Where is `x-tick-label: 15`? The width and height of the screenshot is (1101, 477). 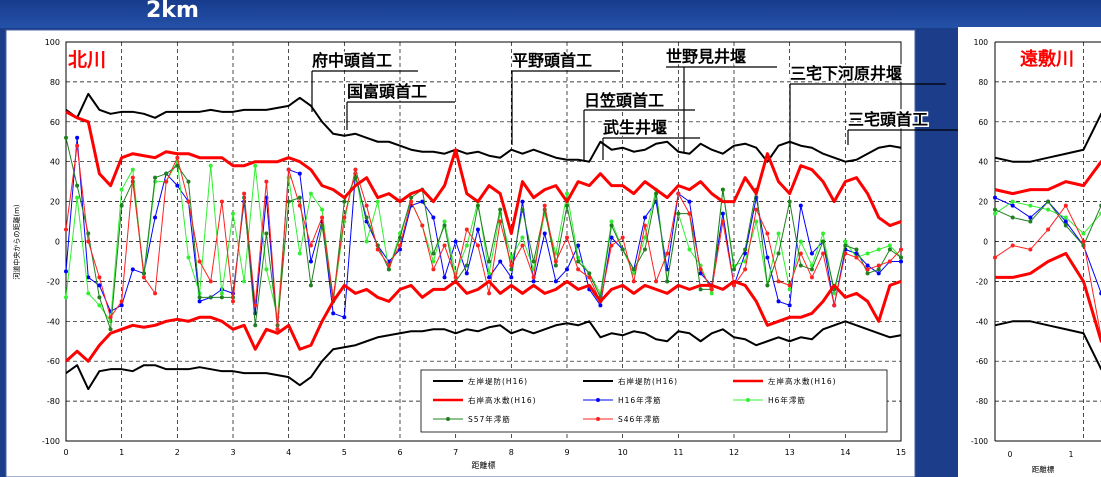 x-tick-label: 15 is located at coordinates (901, 452).